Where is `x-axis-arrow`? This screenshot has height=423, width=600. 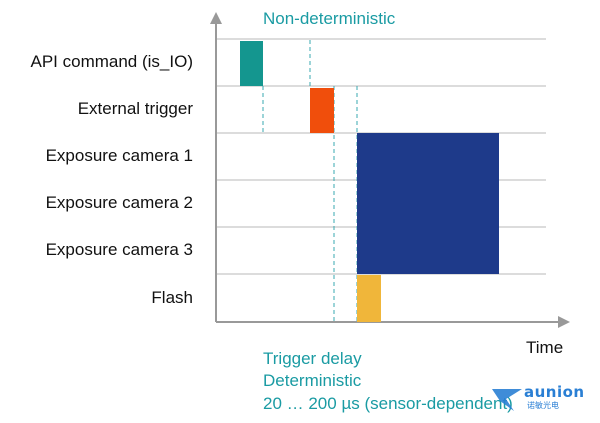
x-axis-arrow is located at coordinates (564, 322).